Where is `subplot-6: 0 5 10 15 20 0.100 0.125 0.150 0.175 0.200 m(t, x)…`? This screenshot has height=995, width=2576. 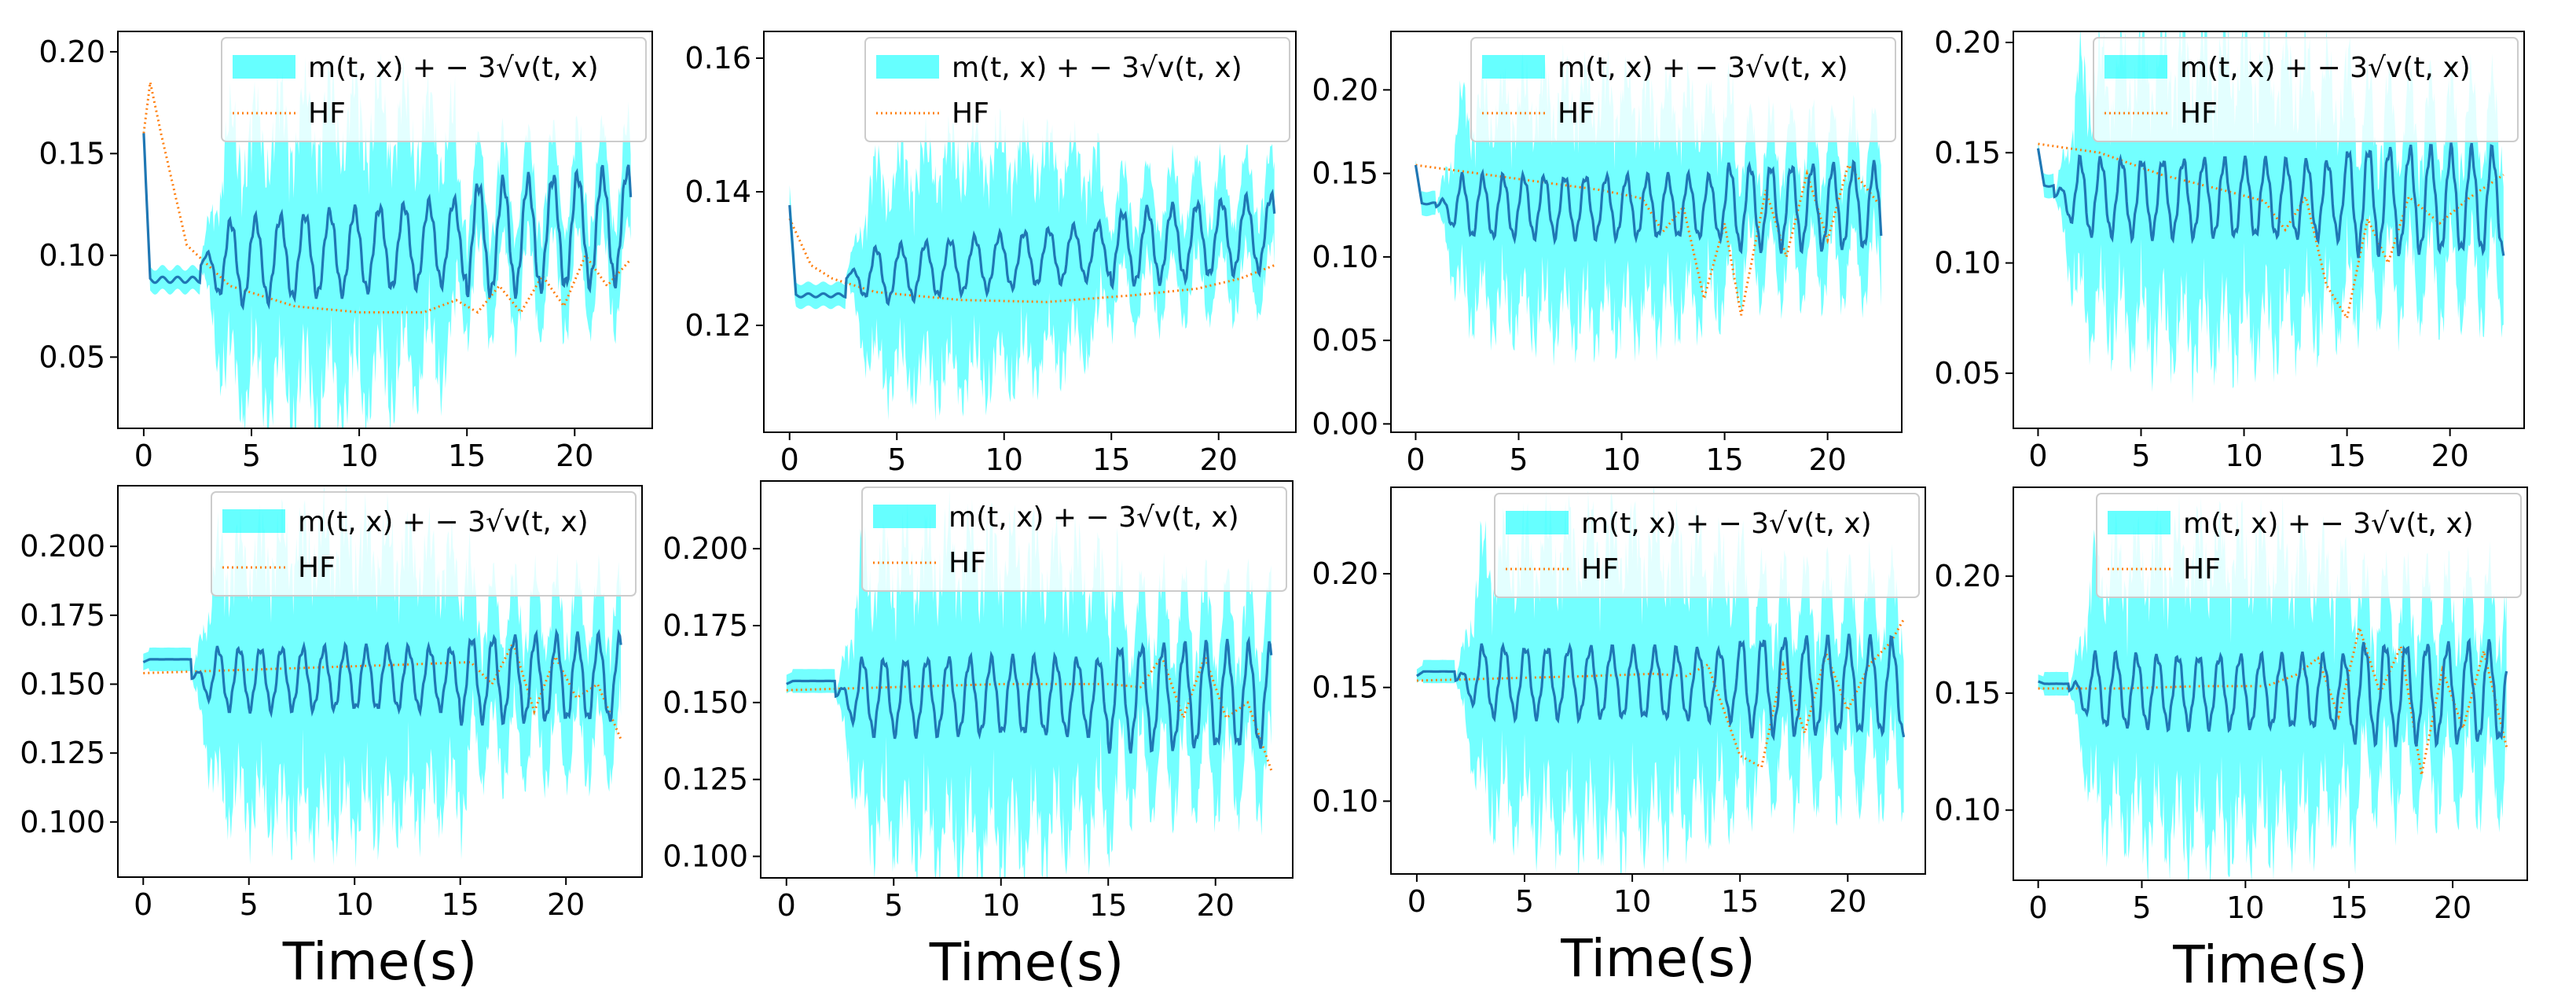
subplot-6: 0 5 10 15 20 0.100 0.125 0.150 0.175 0.200 m(t, x)… is located at coordinates (978, 737).